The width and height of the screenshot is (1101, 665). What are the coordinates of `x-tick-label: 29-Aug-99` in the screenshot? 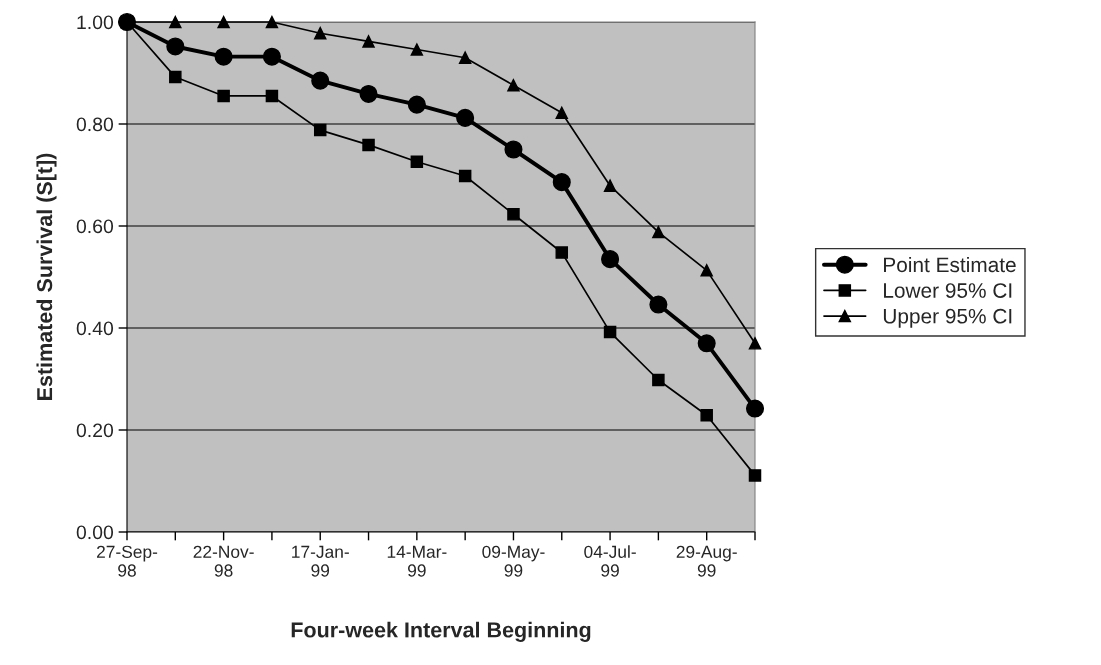 It's located at (706, 561).